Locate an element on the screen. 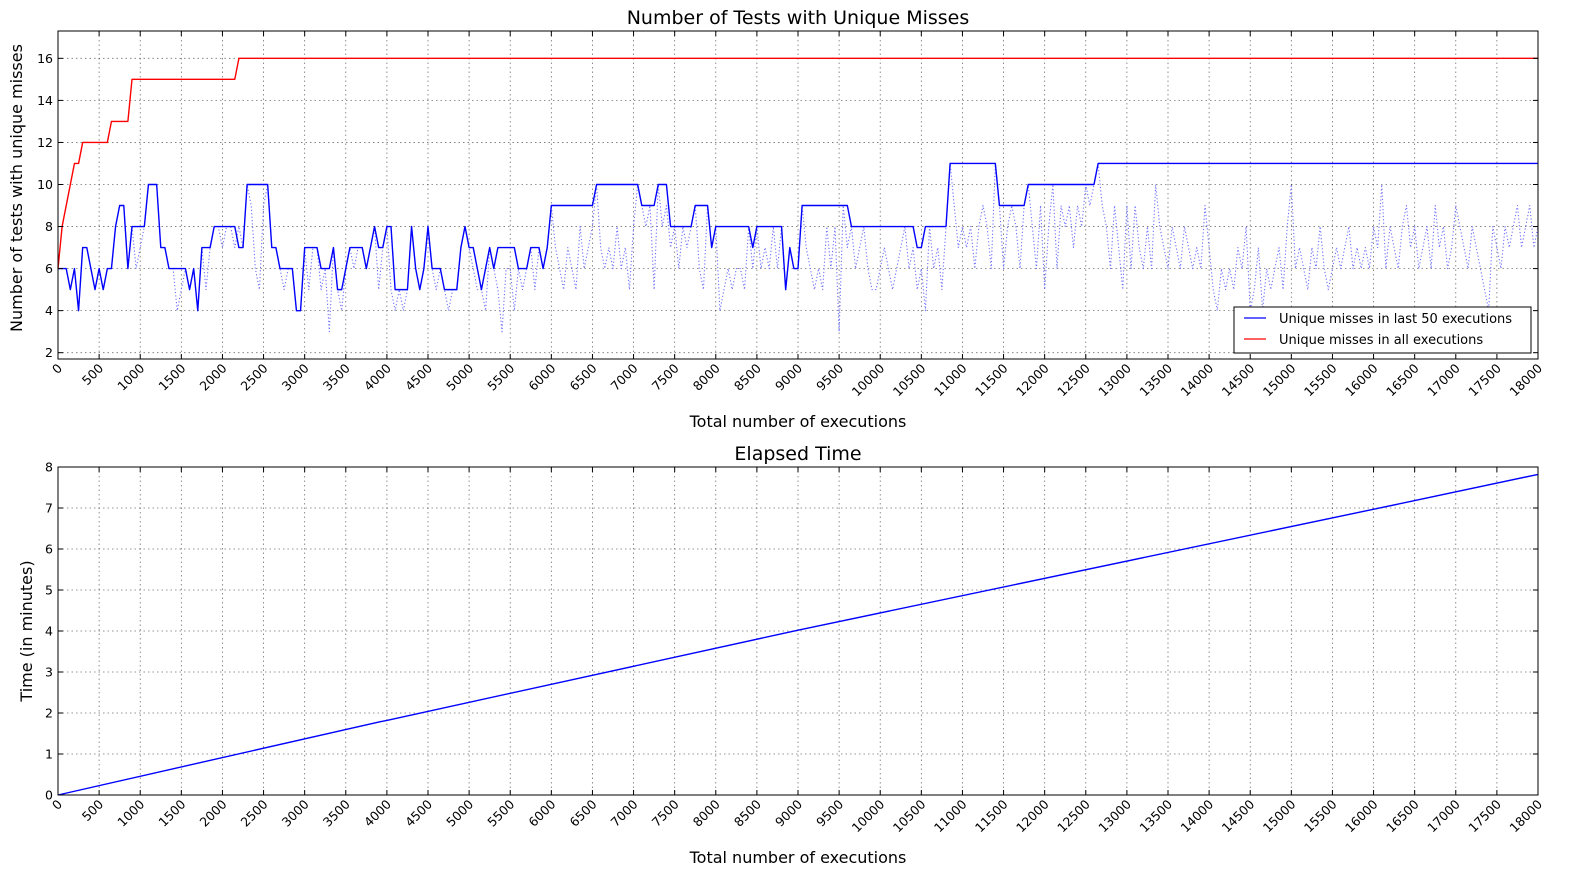 The width and height of the screenshot is (1586, 886). y-tick-label: 16 is located at coordinates (45, 58).